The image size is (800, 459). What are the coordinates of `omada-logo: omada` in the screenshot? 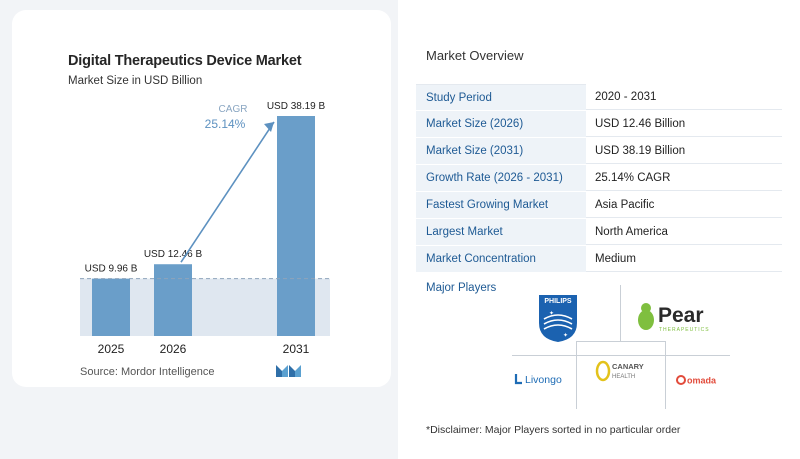 It's located at (697, 380).